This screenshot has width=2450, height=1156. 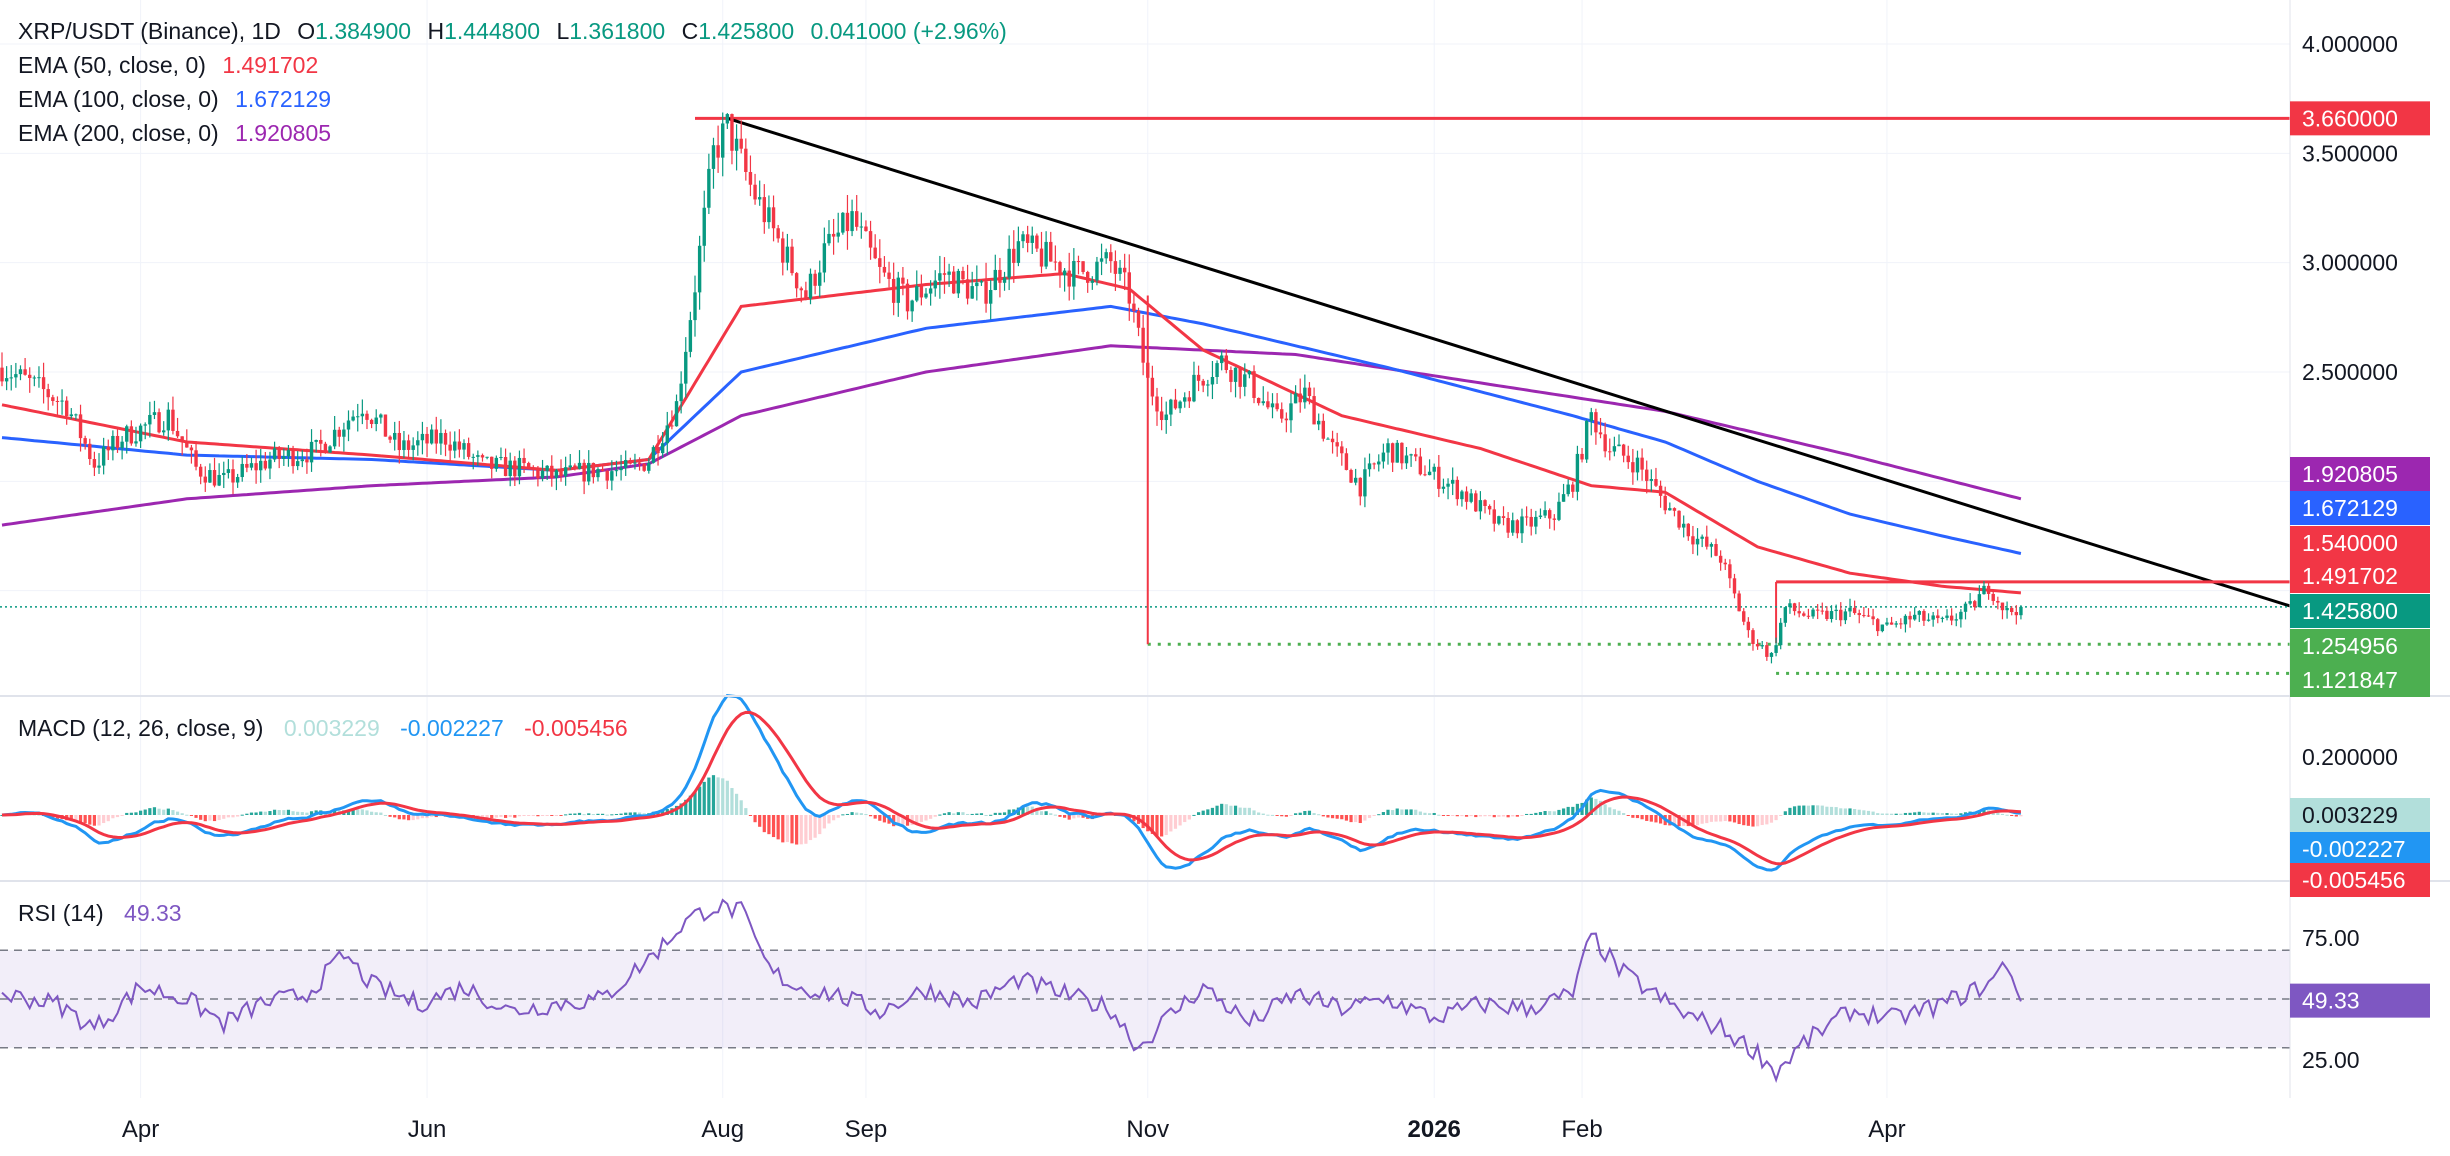 What do you see at coordinates (2331, 1001) in the screenshot?
I see `rsi-badge: 49.33` at bounding box center [2331, 1001].